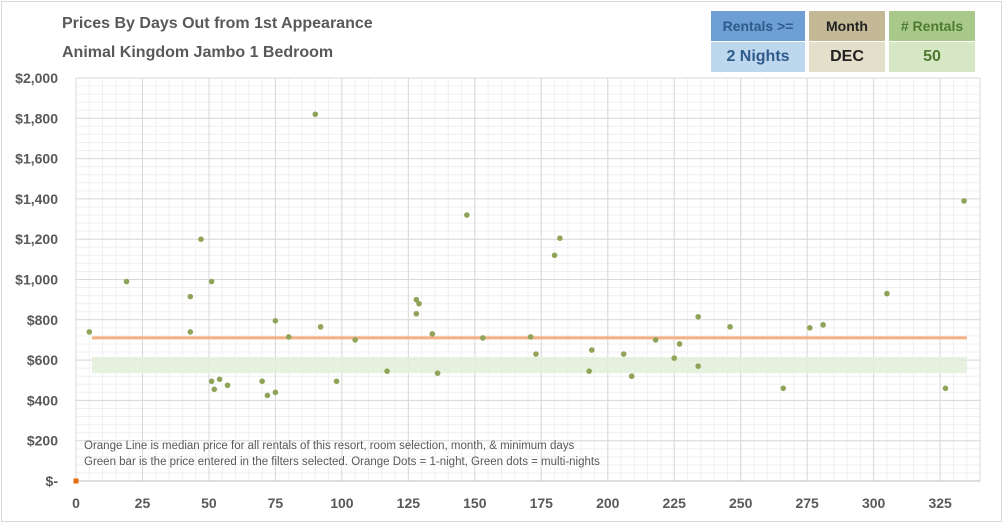  What do you see at coordinates (529, 365) in the screenshot?
I see `filter-price-band` at bounding box center [529, 365].